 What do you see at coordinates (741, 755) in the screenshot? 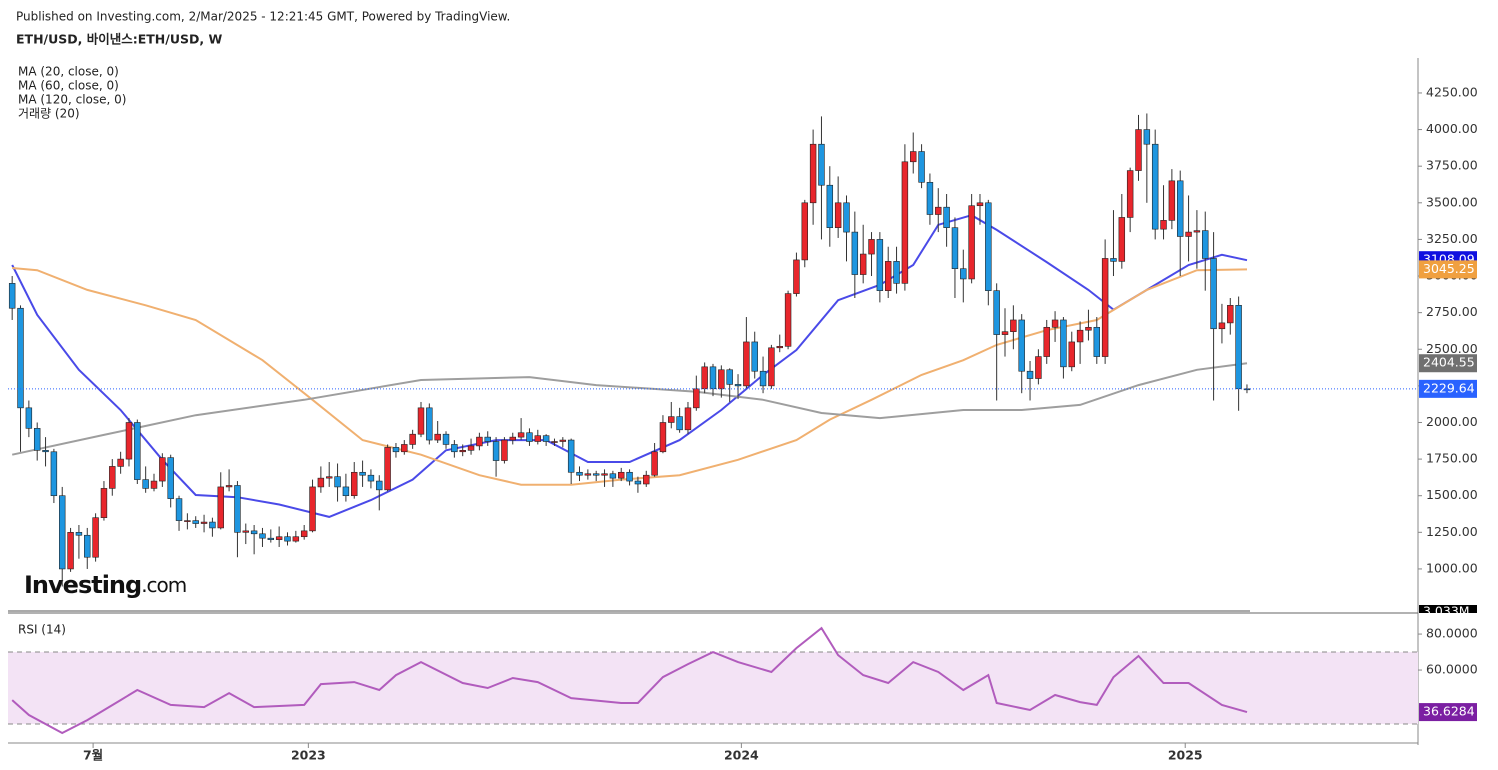
I see `x-tick-label: 2024` at bounding box center [741, 755].